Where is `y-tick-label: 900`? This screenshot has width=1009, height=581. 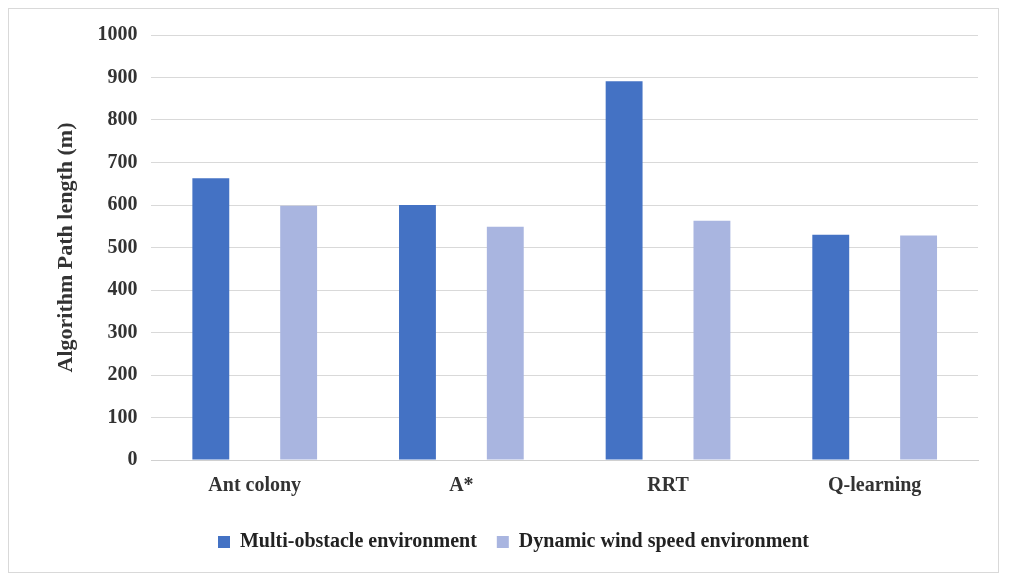
y-tick-label: 900 is located at coordinates (122, 75).